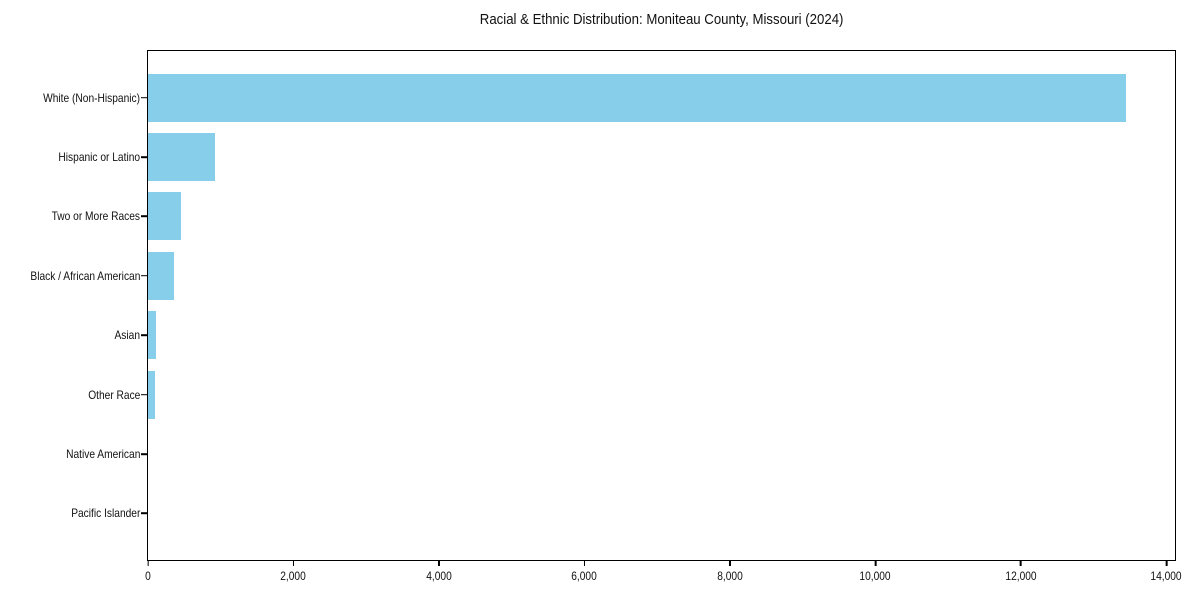 This screenshot has width=1200, height=600. I want to click on x-tick-label-text: 12,000, so click(1021, 575).